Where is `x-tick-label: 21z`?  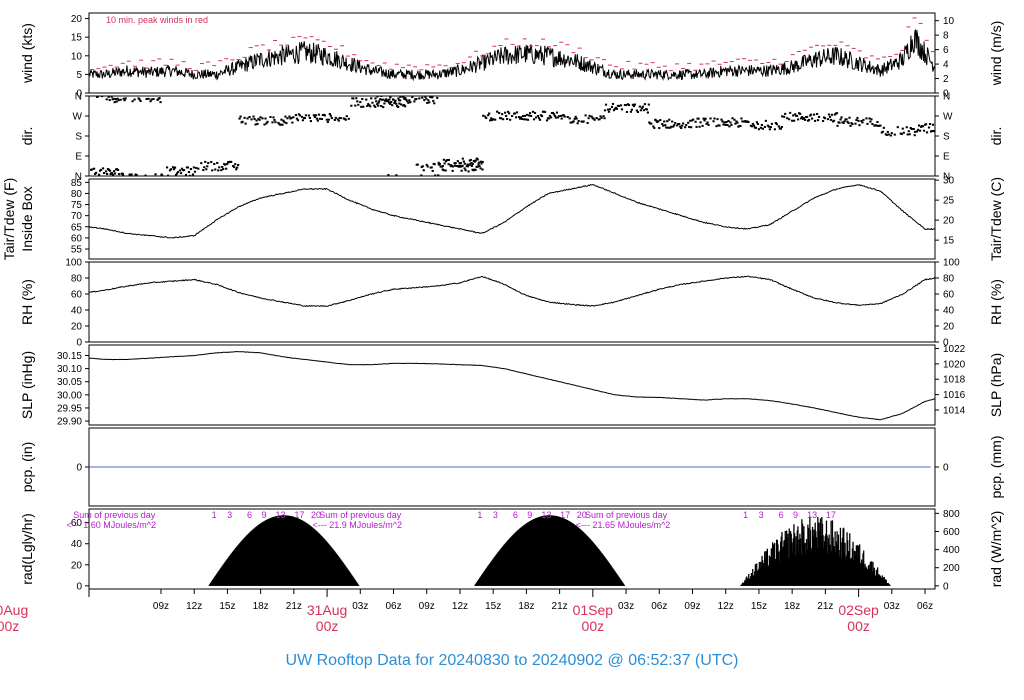
x-tick-label: 21z is located at coordinates (825, 606).